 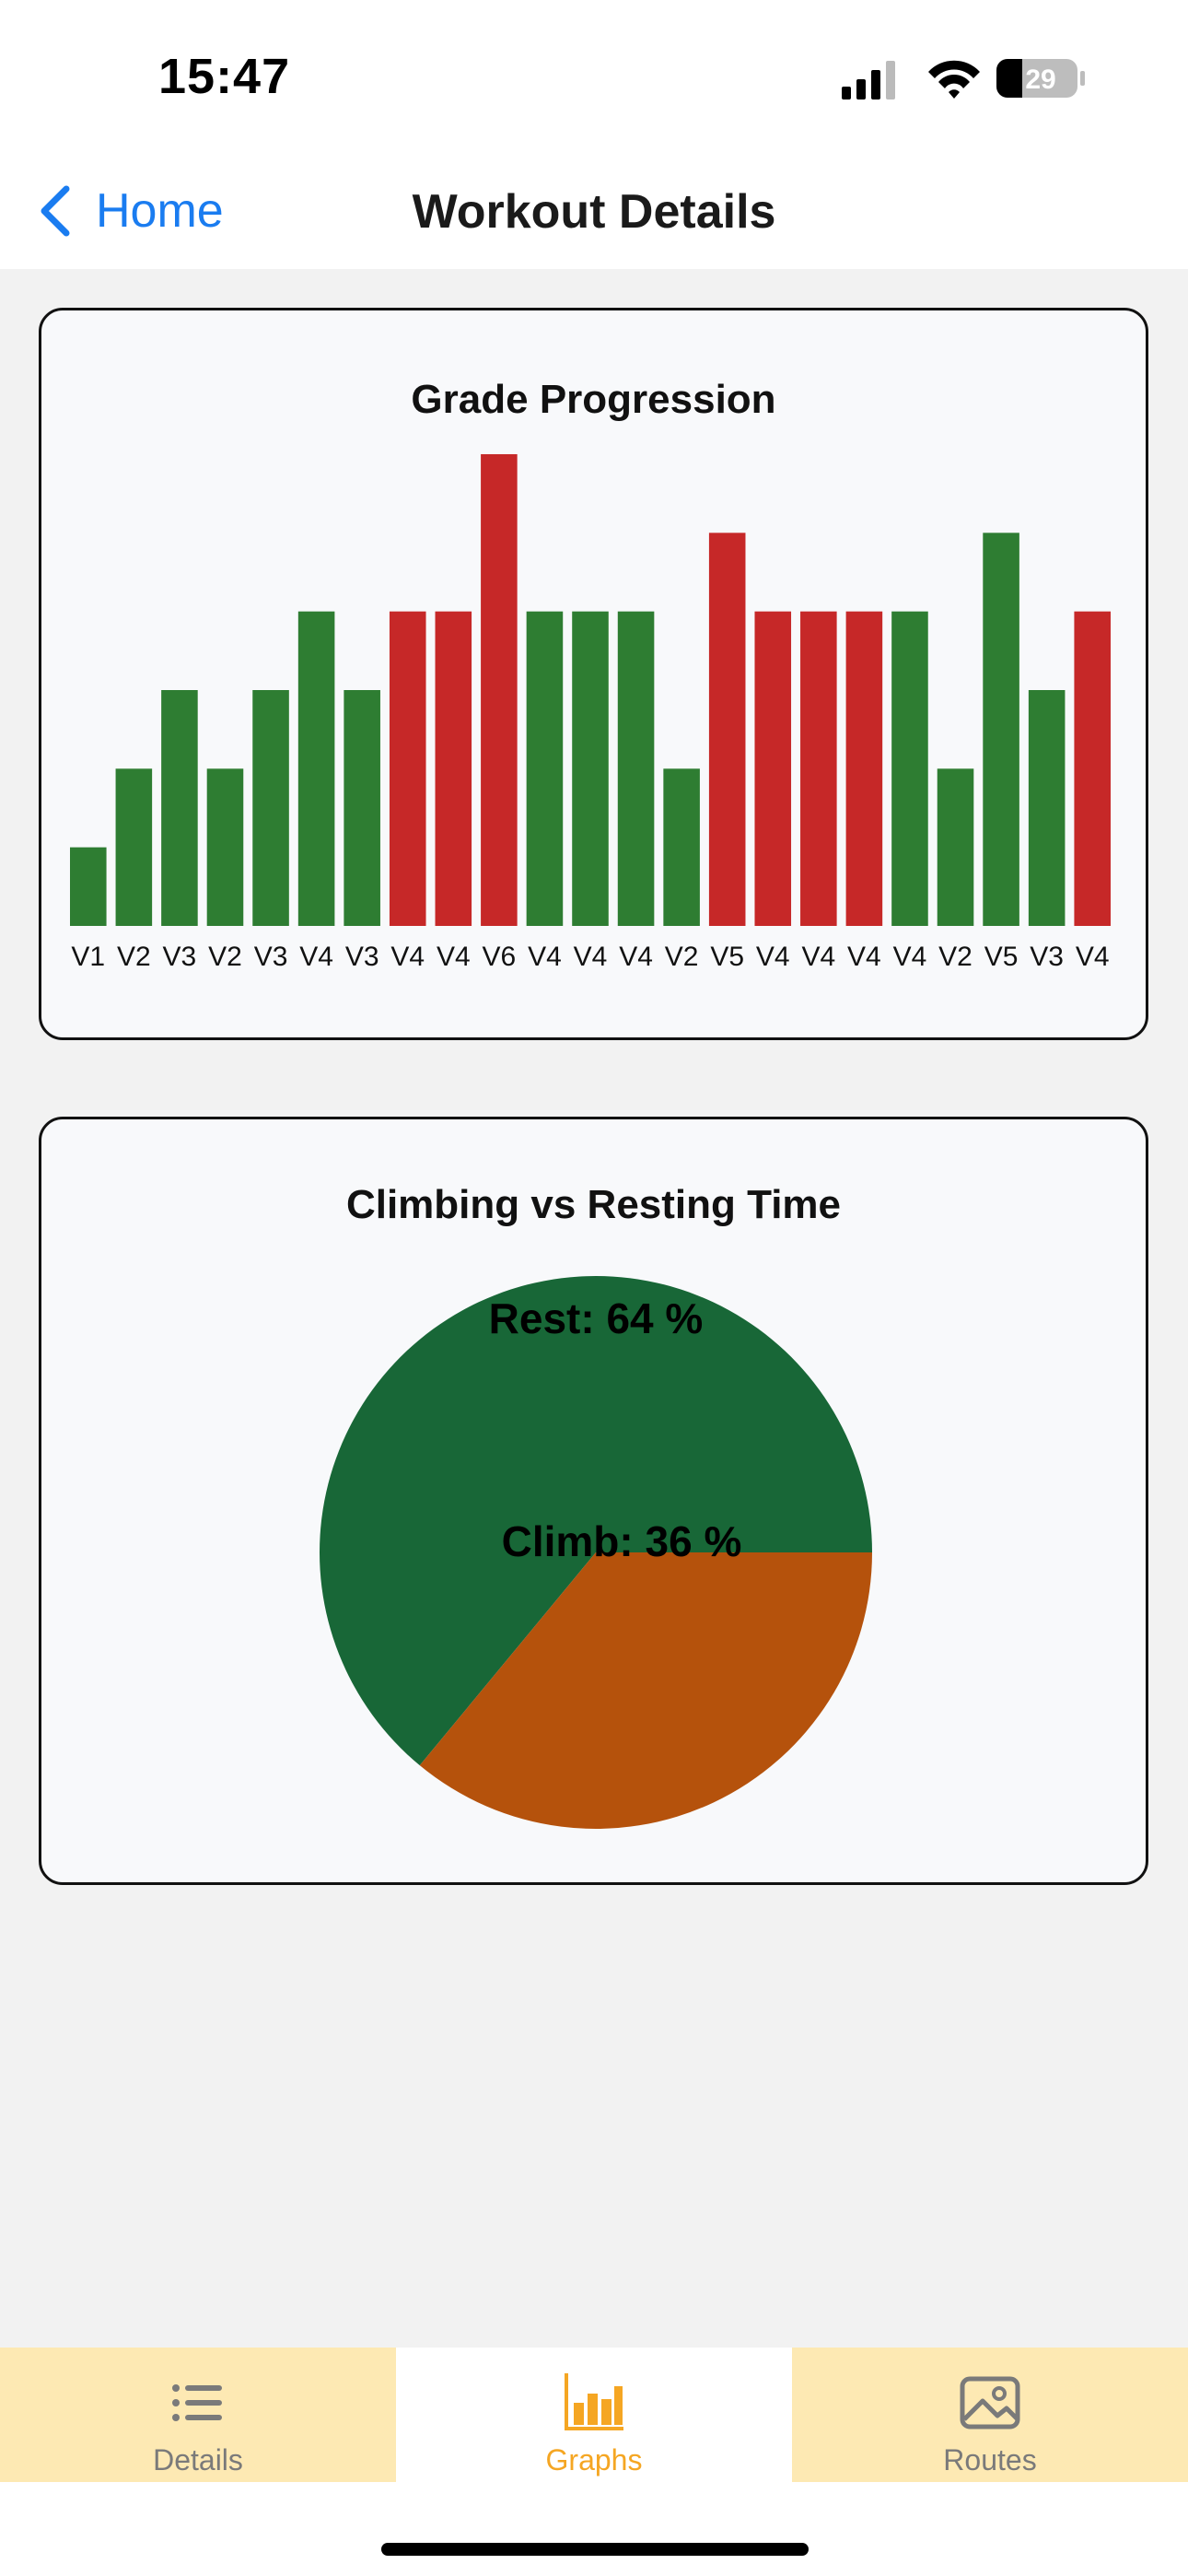 I want to click on climb-rest-pie-chart: Rest: 64 % Climb: 36 %, so click(x=596, y=1552).